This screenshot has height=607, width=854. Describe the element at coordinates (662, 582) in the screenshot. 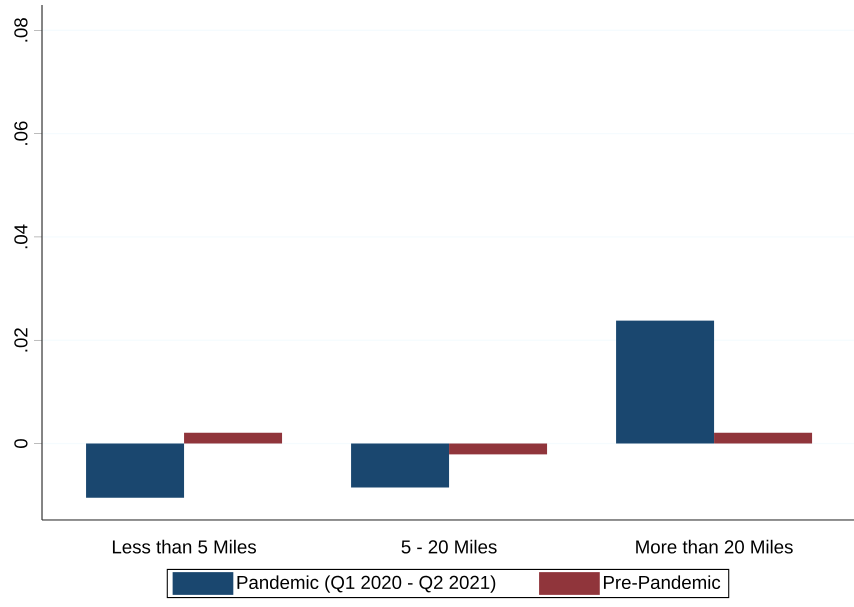

I see `legend-label: Pre-Pandemic` at that location.